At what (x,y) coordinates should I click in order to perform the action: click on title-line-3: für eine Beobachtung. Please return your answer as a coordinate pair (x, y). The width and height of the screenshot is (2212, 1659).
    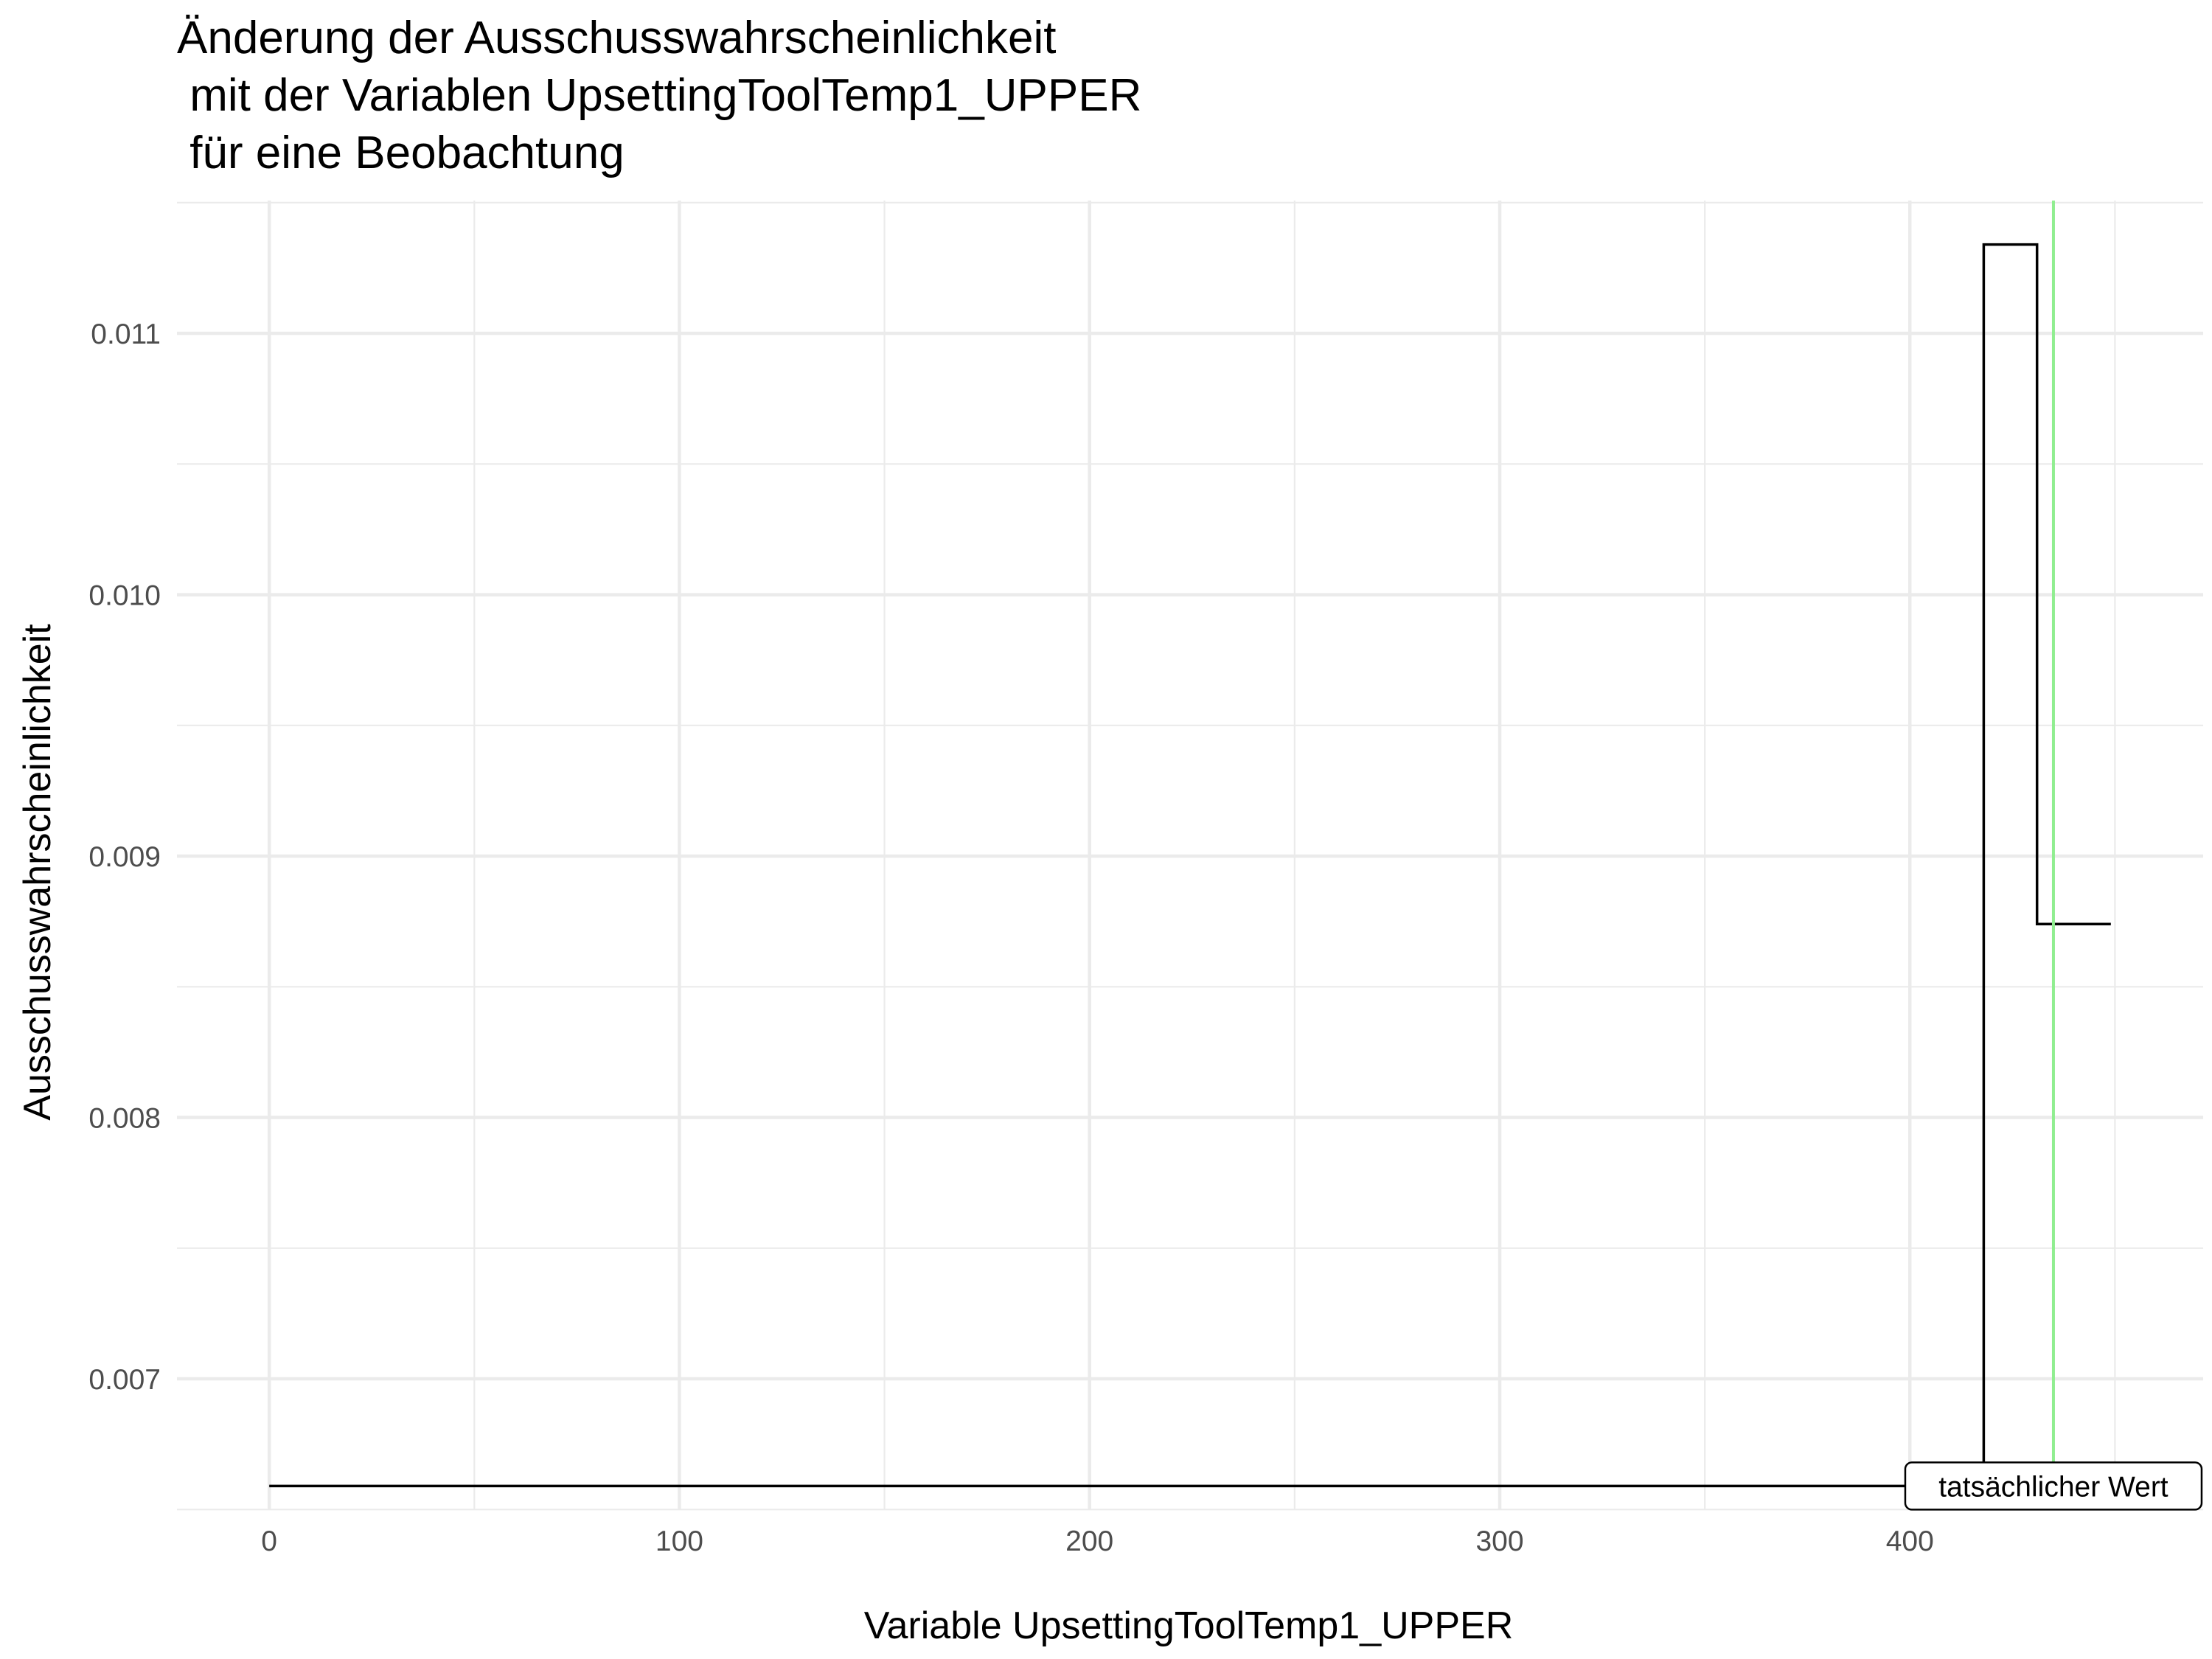
    Looking at the image, I should click on (401, 153).